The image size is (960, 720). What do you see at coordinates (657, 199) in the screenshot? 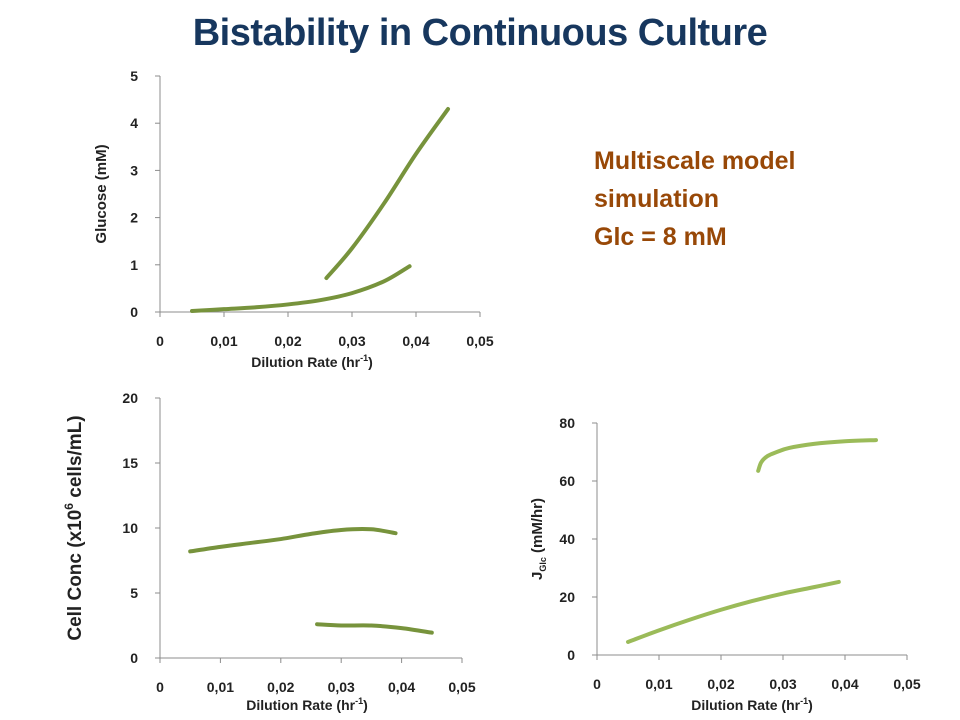
I see `note-line-2: simulation` at bounding box center [657, 199].